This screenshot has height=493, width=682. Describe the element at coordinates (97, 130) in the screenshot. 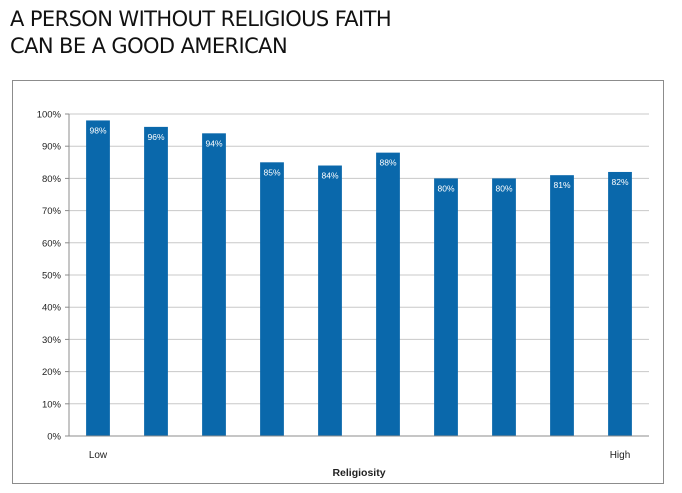

I see `bar-data-label: 98%` at that location.